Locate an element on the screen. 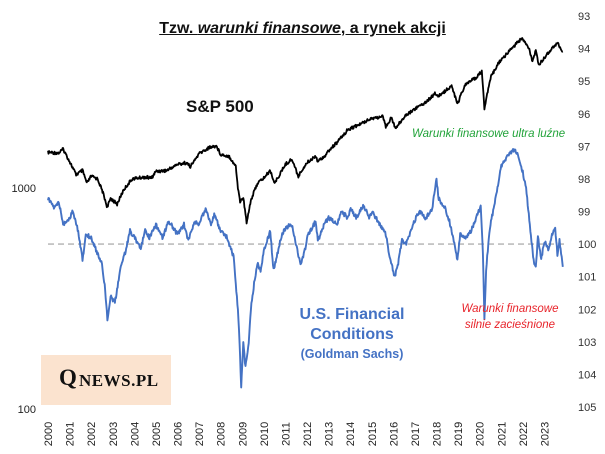  right-axis: 93 94 95 96 97 98 99 100 101 102 103 104 105 is located at coordinates (587, 212).